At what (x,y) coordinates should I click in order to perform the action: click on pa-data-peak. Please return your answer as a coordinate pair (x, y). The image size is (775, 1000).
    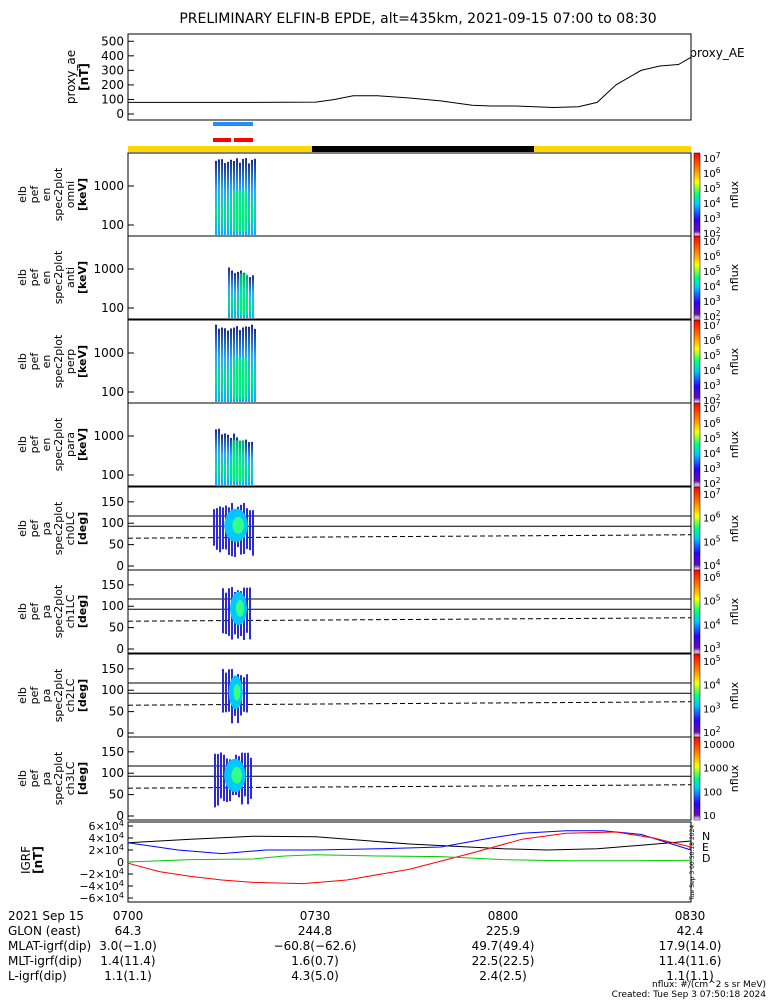
    Looking at the image, I should click on (238, 525).